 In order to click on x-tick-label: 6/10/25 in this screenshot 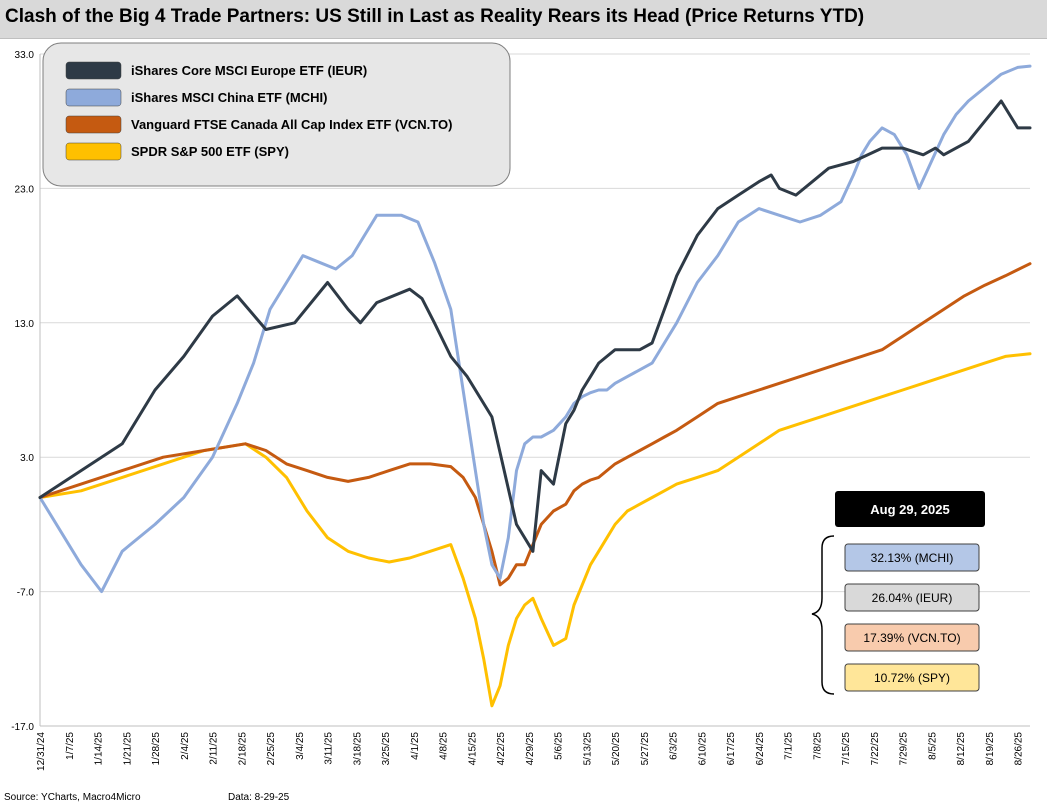, I will do `click(702, 749)`.